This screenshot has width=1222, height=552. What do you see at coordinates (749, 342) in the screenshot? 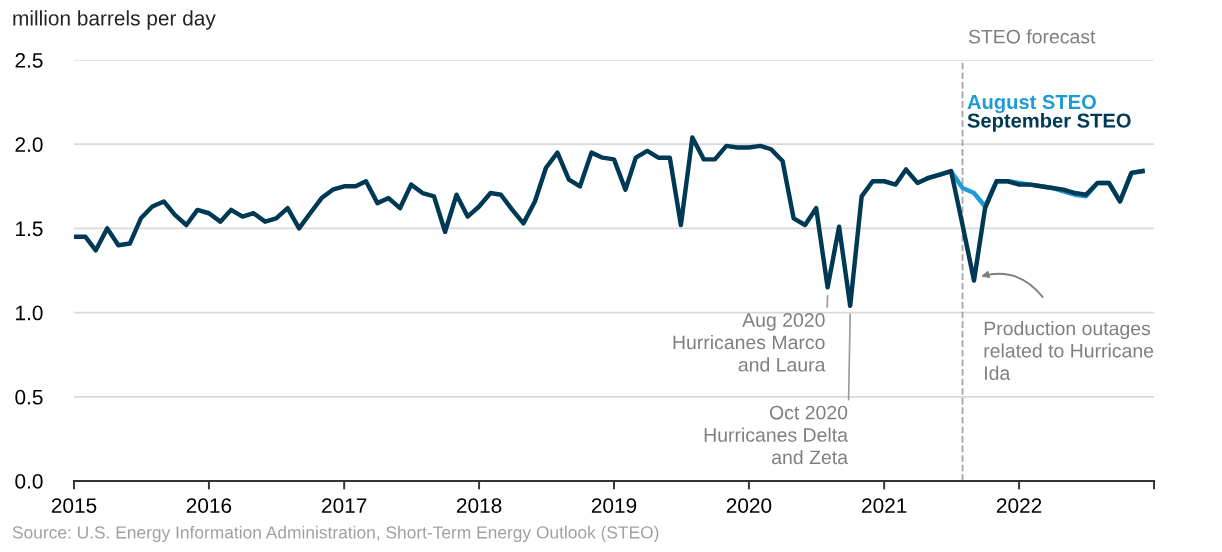
I see `annotation: Aug 2020 Hurricanes Marco and Laura` at bounding box center [749, 342].